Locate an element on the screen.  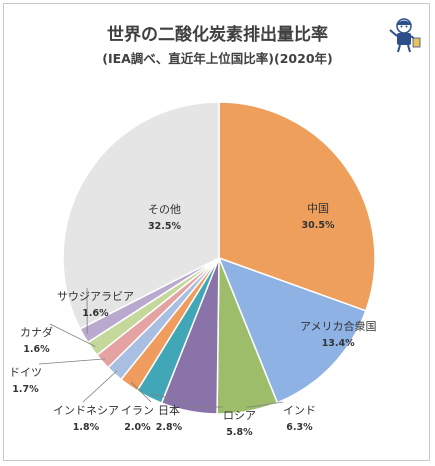
slice-percent-label: 1.8% is located at coordinates (86, 427).